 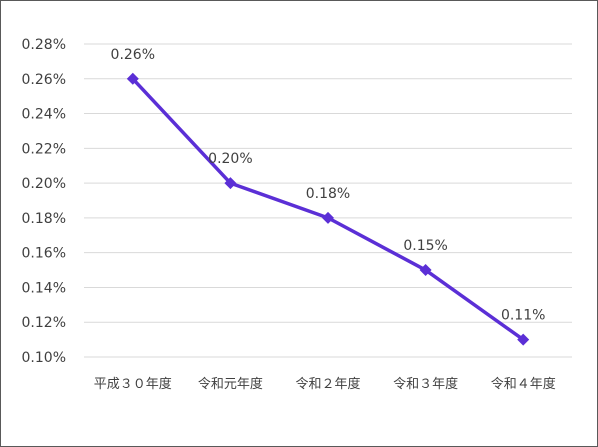 What do you see at coordinates (523, 384) in the screenshot?
I see `x-category-label: 令和４年度` at bounding box center [523, 384].